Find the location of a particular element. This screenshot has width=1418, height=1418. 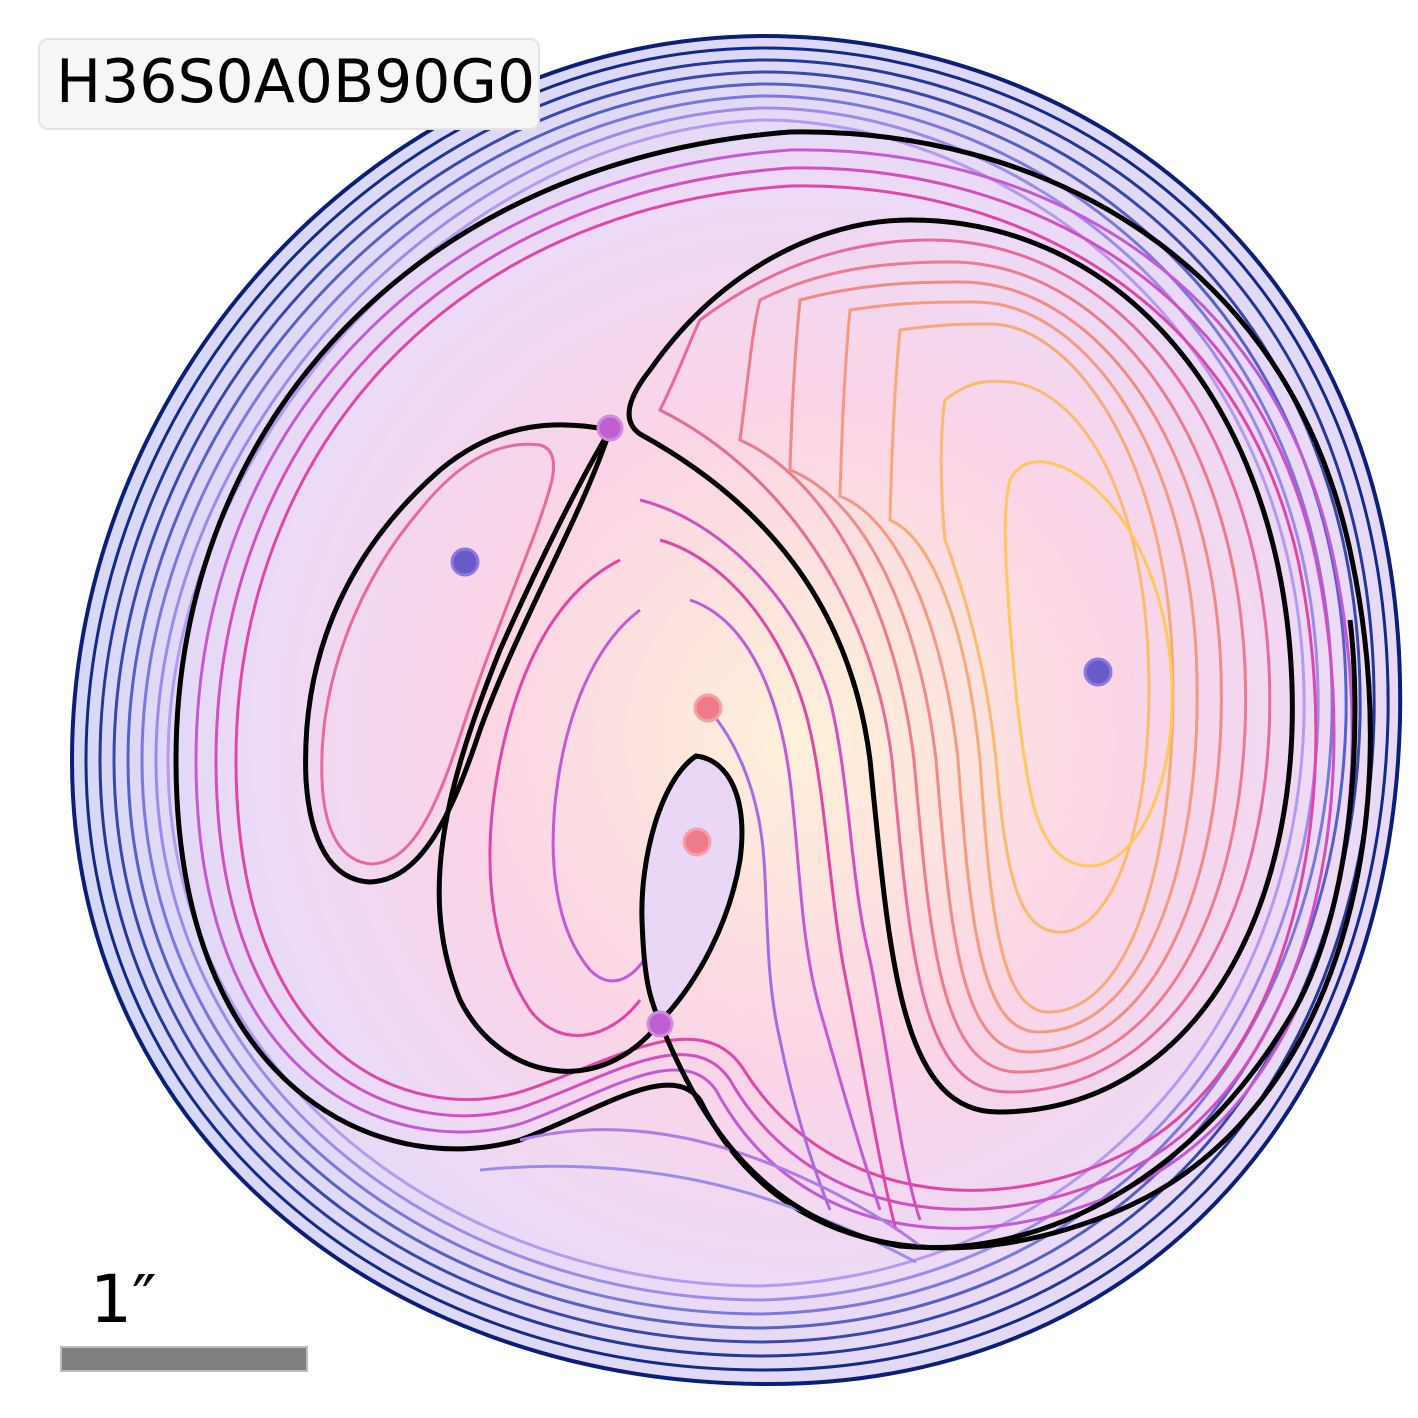

scale-bar-label: 1″ is located at coordinates (123, 1299).